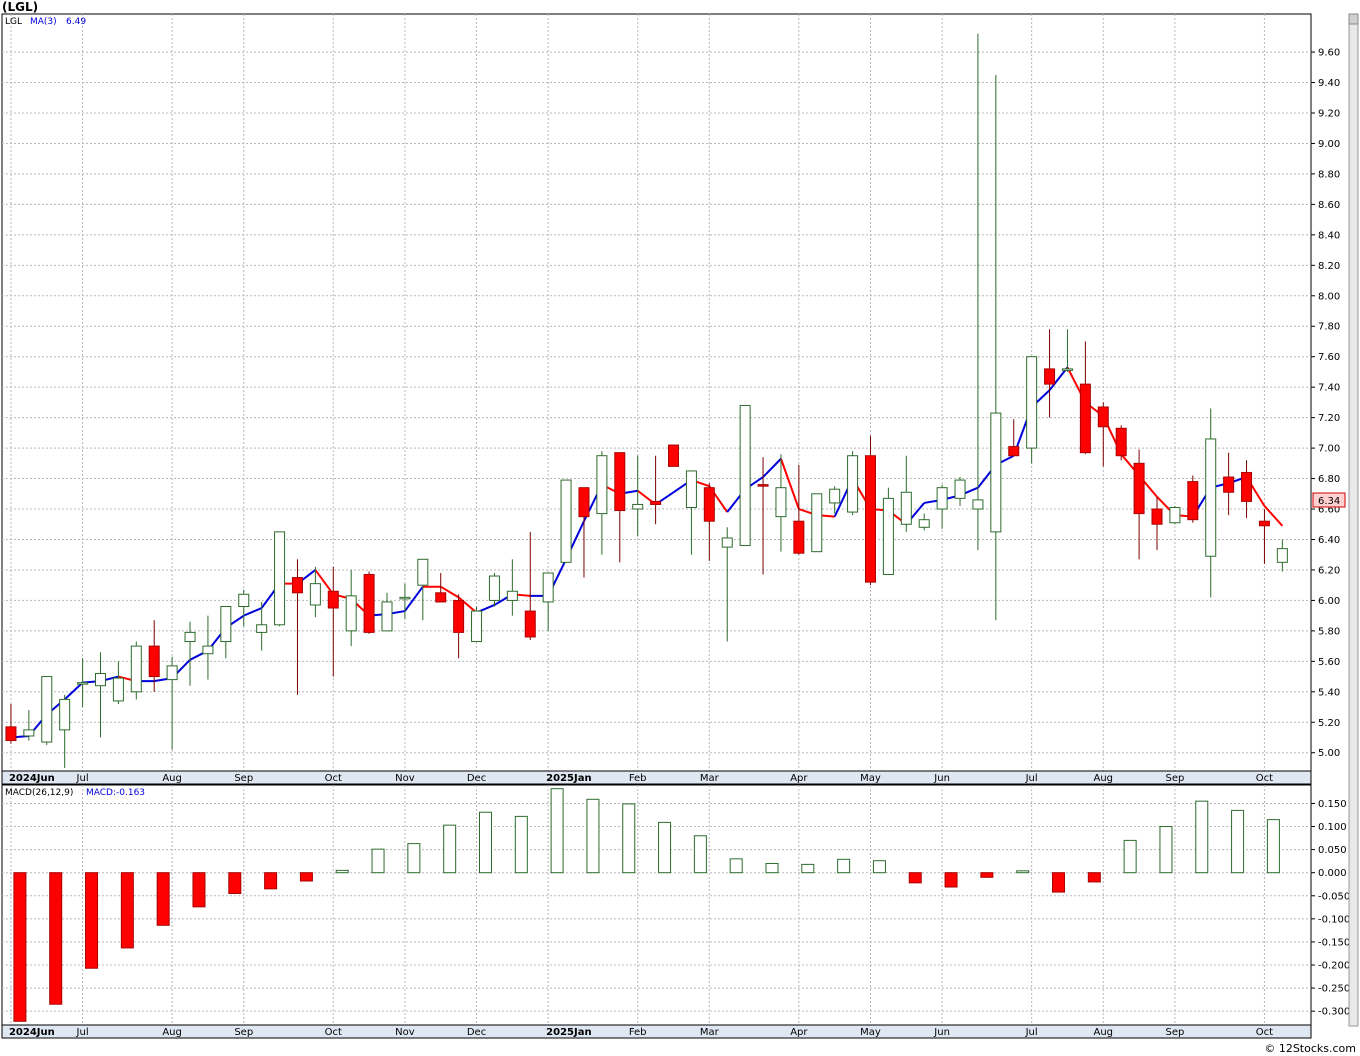 This screenshot has height=1056, width=1360. What do you see at coordinates (1329, 601) in the screenshot?
I see `price-tick-label: 6.00` at bounding box center [1329, 601].